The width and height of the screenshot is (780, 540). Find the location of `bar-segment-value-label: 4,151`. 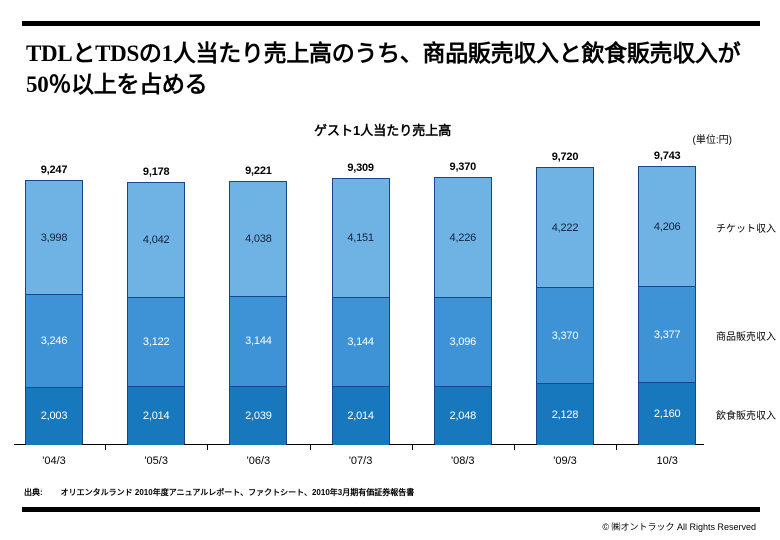

bar-segment-value-label: 4,151 is located at coordinates (360, 237).